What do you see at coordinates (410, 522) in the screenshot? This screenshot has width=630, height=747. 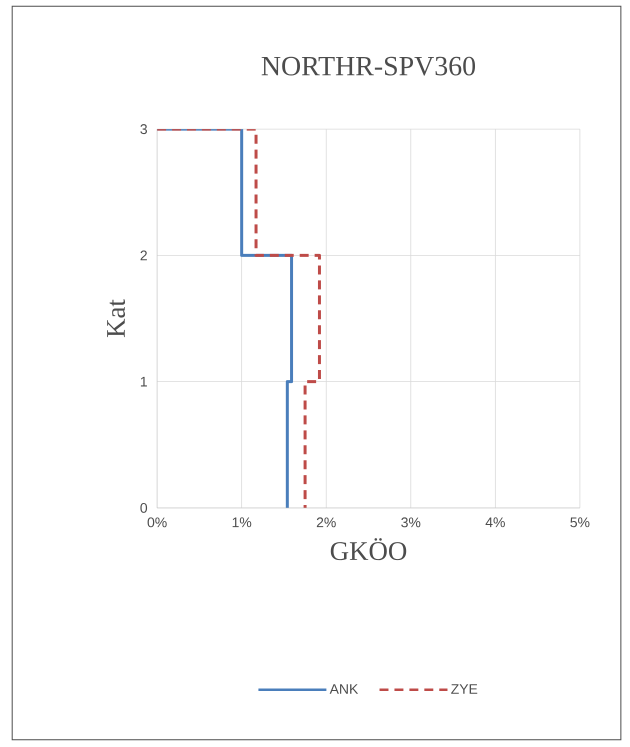 I see `x-tick-label: 3%` at bounding box center [410, 522].